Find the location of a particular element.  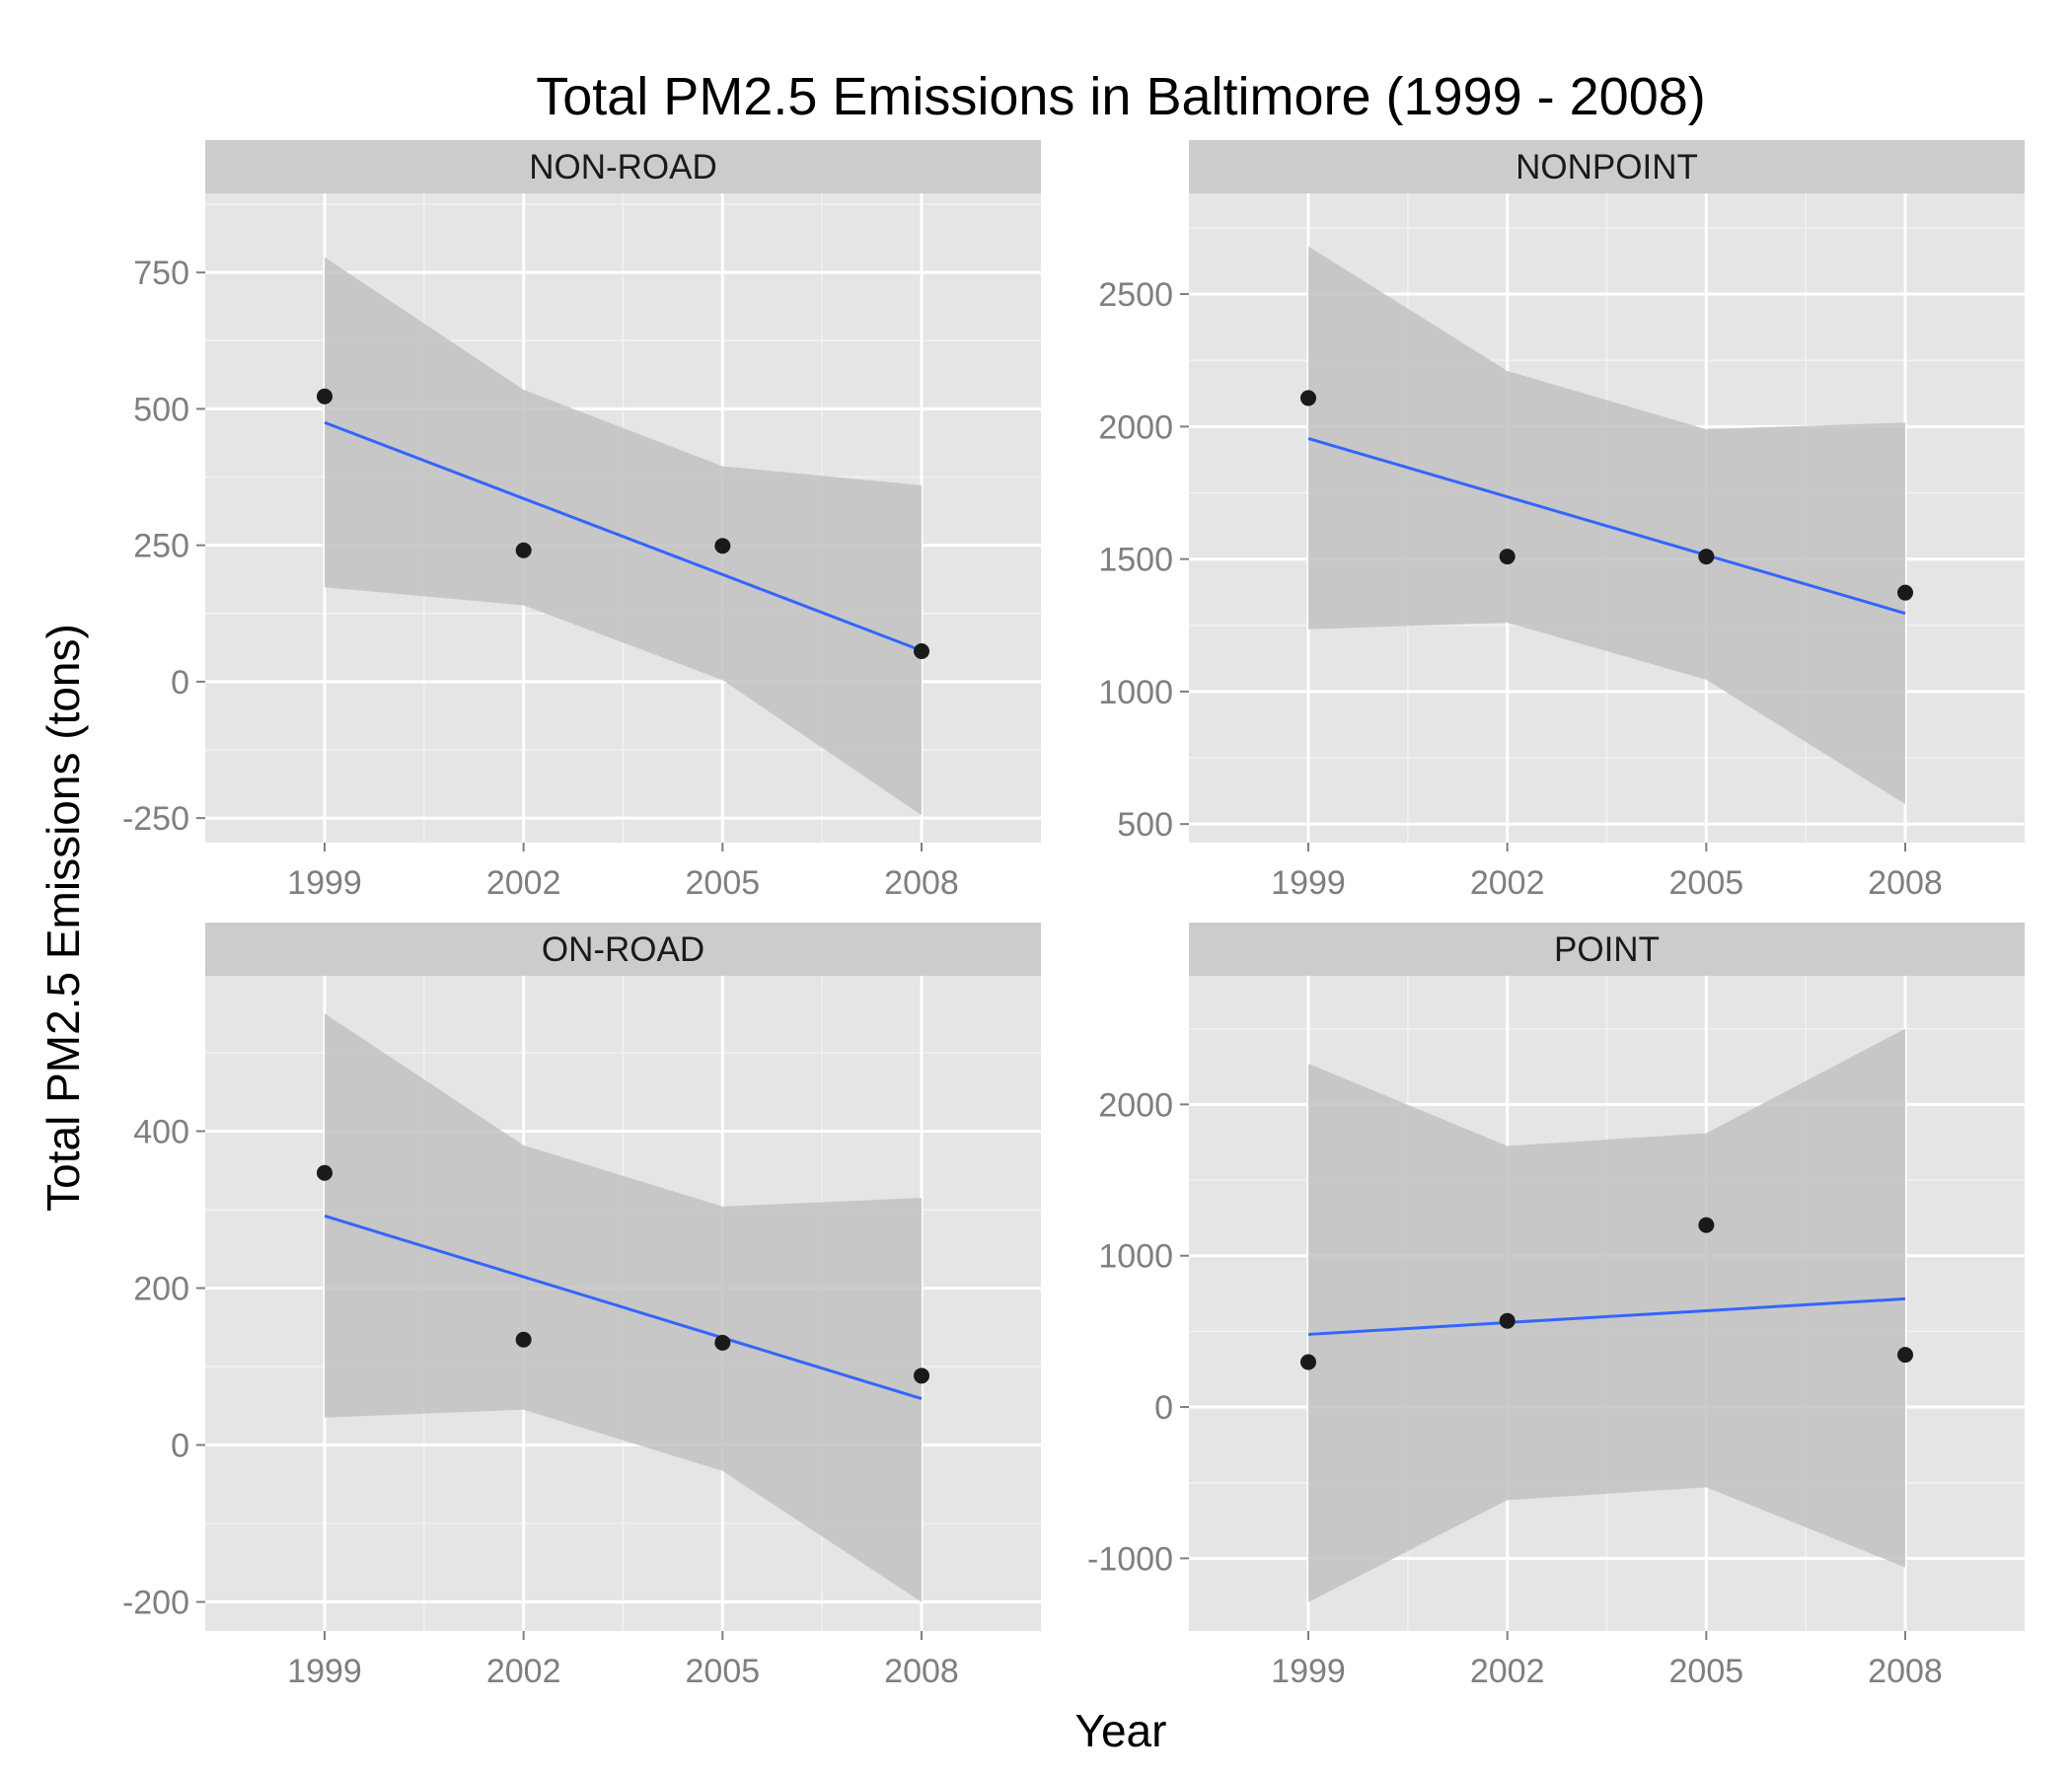

strip-label: POINT is located at coordinates (1607, 950).